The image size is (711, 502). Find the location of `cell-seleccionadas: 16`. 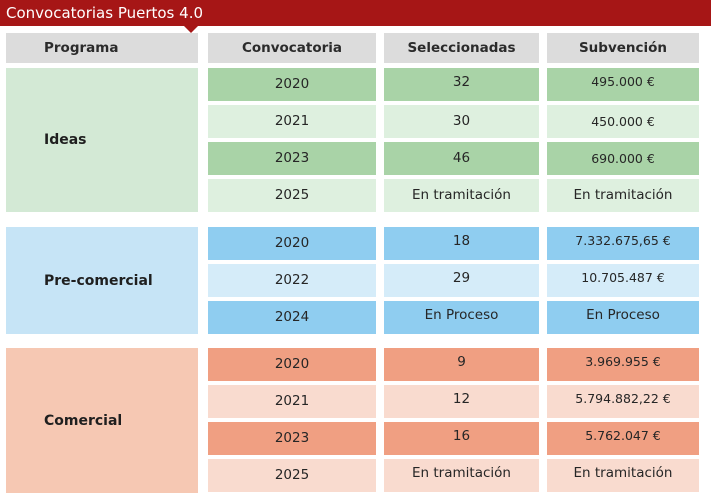

cell-seleccionadas: 16 is located at coordinates (461, 438).